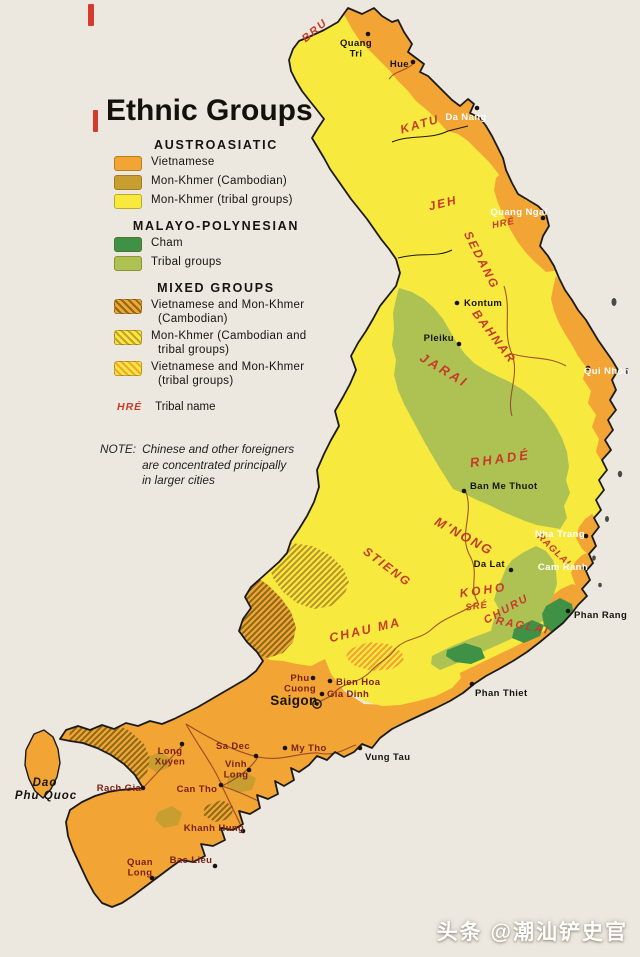 This screenshot has width=640, height=957. Describe the element at coordinates (221, 785) in the screenshot. I see `city-dot-can-tho` at that location.